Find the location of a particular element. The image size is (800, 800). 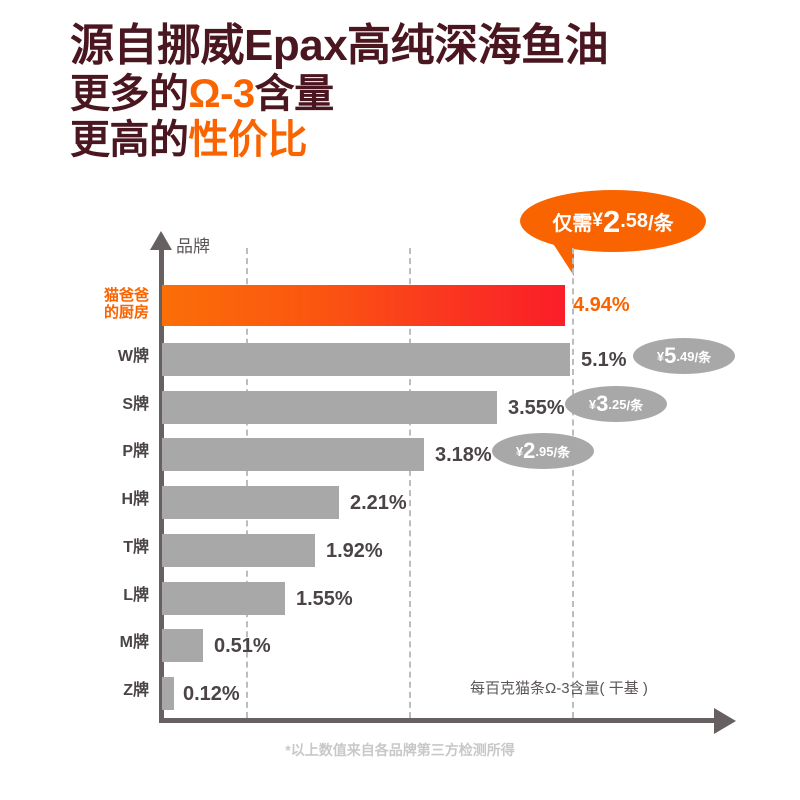

price-pill-2-yen: ¥ is located at coordinates (592, 404).